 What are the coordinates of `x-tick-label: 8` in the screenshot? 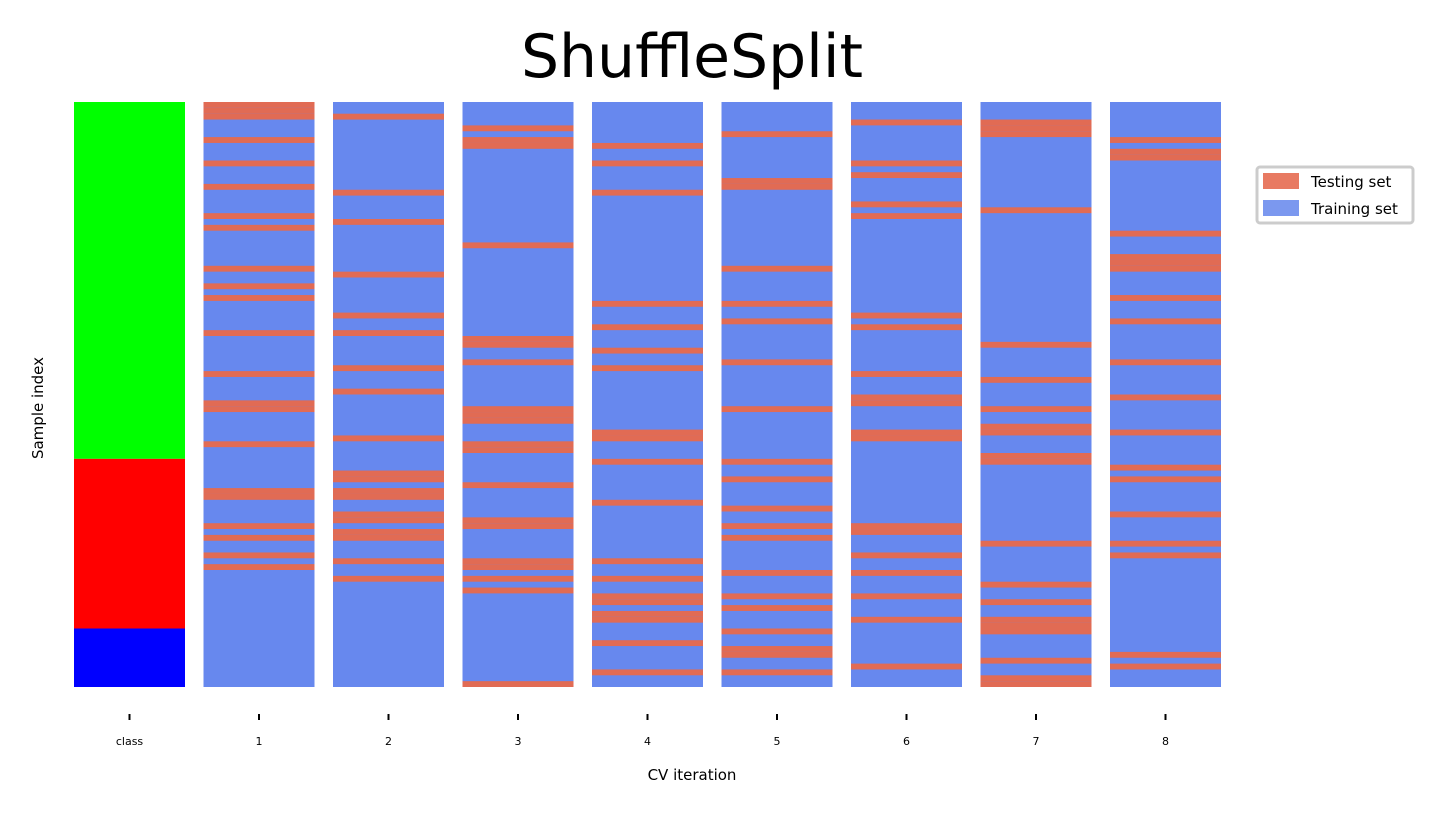 It's located at (1165, 741).